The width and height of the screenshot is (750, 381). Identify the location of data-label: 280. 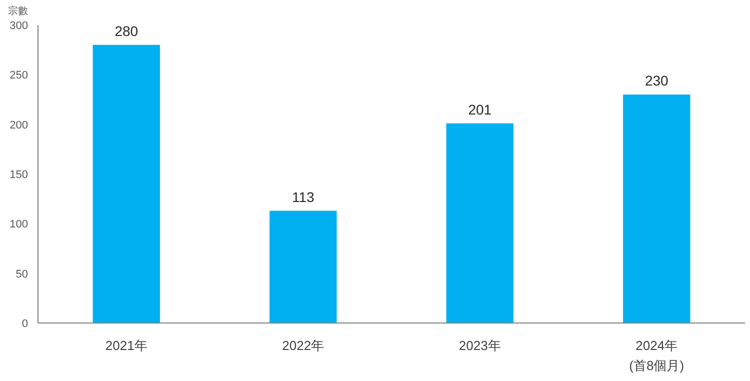
(126, 30).